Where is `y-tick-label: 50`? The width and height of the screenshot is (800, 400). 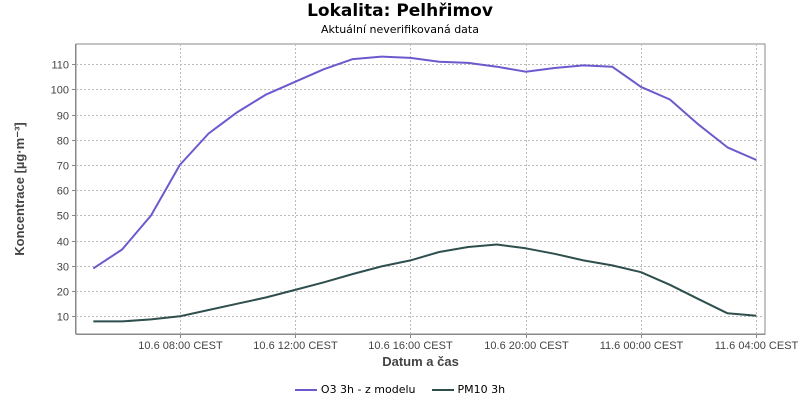 y-tick-label: 50 is located at coordinates (63, 217).